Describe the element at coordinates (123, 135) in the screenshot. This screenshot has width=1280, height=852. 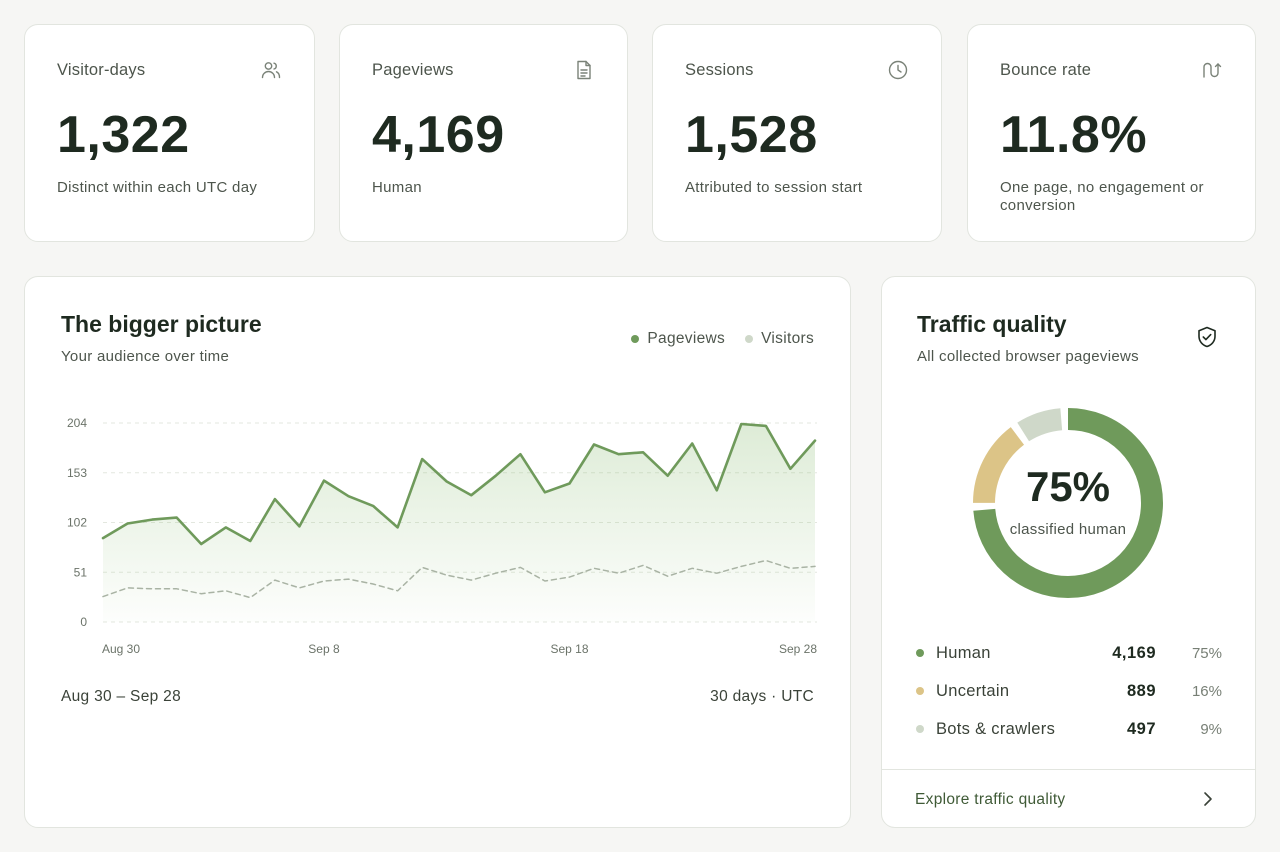
I see `stat-value: 1,322` at that location.